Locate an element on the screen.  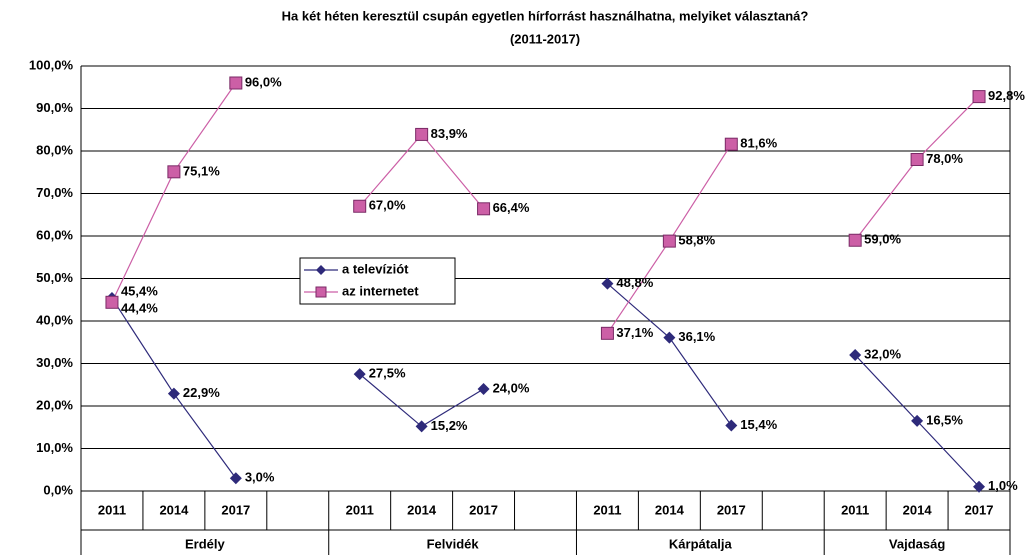
data-label: 3,0% is located at coordinates (260, 477).